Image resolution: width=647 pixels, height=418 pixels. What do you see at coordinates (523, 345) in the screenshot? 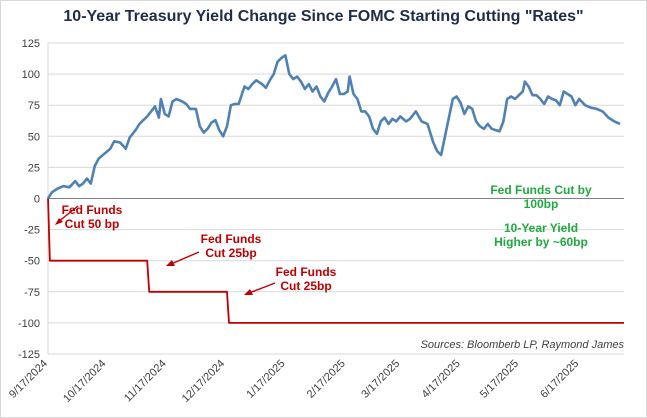
I see `source-note: Sources: Bloomberb LP, Raymond James` at bounding box center [523, 345].